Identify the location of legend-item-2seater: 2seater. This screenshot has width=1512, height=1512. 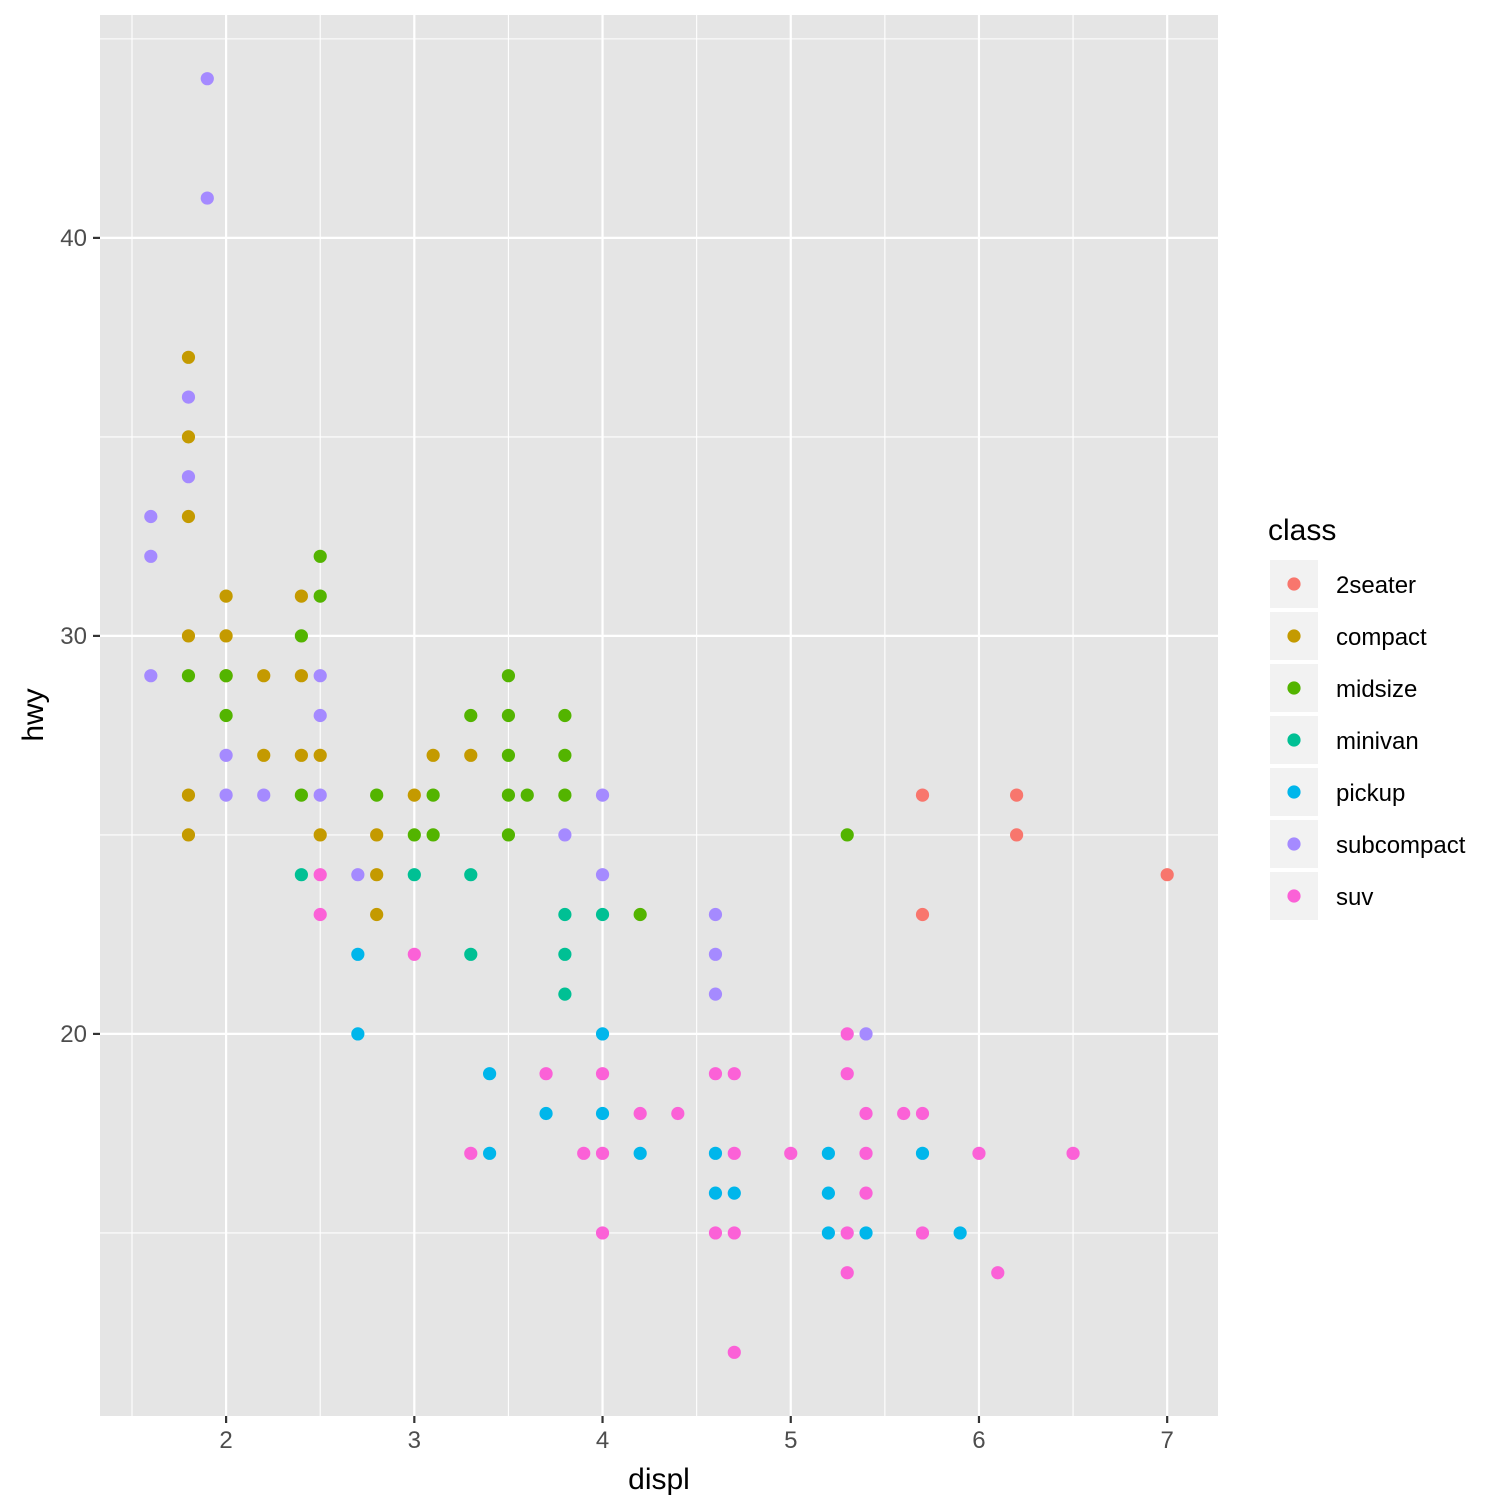
(1343, 584).